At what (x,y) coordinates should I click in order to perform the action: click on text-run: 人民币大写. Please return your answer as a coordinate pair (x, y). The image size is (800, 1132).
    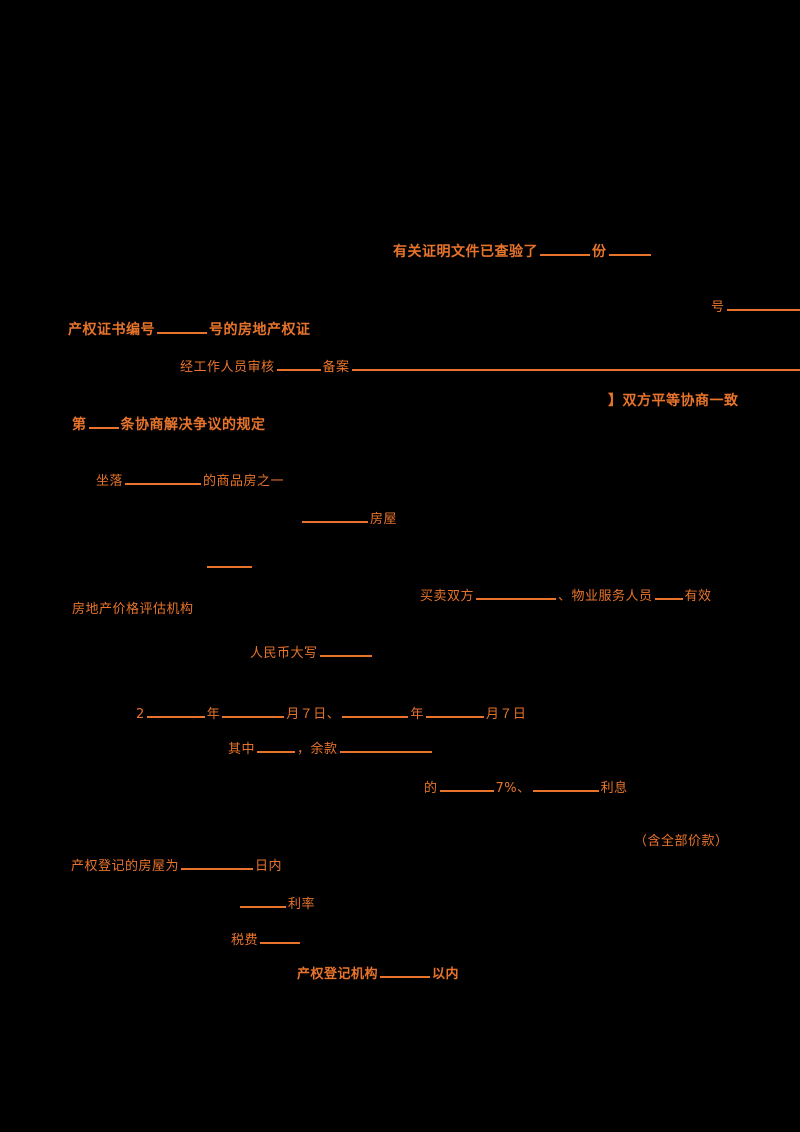
    Looking at the image, I should click on (284, 654).